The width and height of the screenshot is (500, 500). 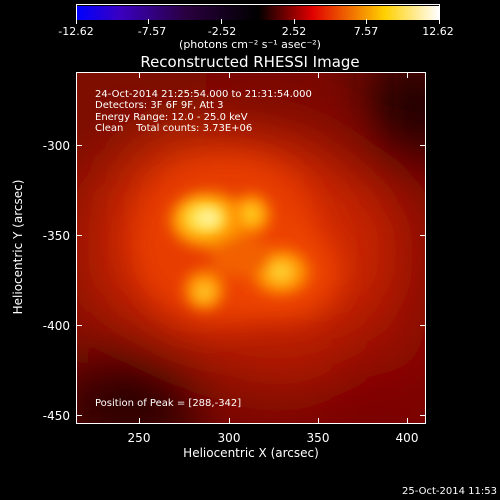 I want to click on info-time-range: 24-Oct-2014 21:25:54.000 to 21:31:54.000, so click(x=203, y=94).